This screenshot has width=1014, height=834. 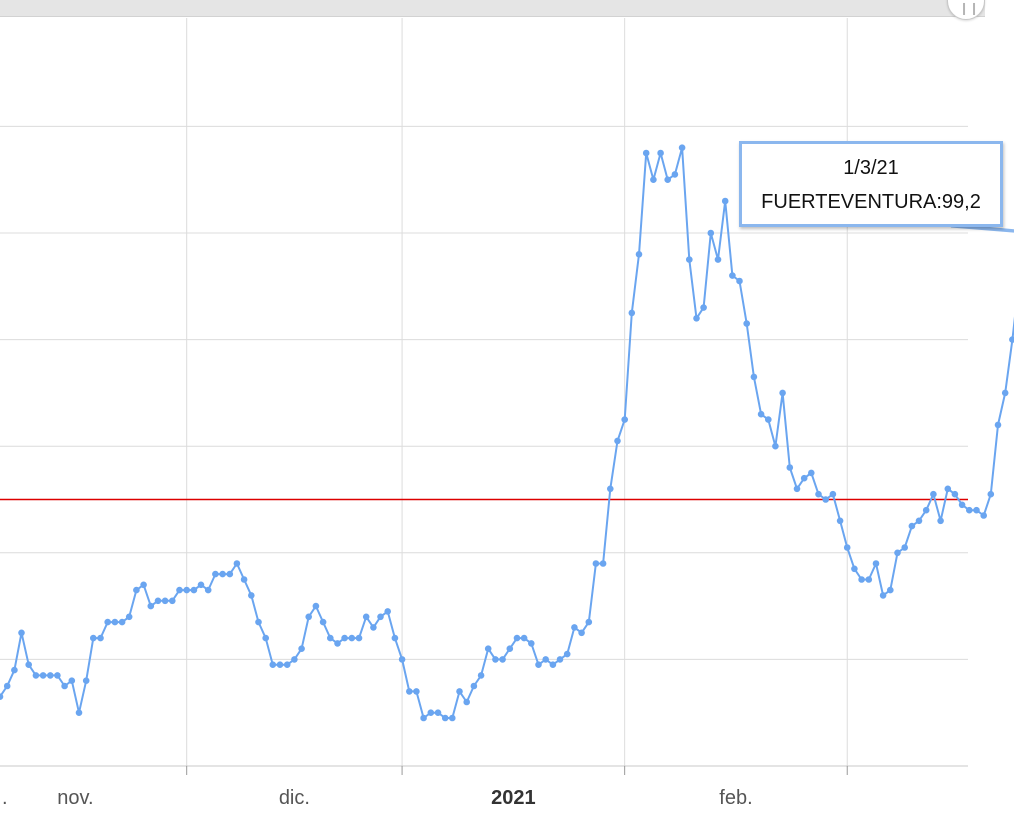 What do you see at coordinates (75, 798) in the screenshot?
I see `x-tick-label: nov.` at bounding box center [75, 798].